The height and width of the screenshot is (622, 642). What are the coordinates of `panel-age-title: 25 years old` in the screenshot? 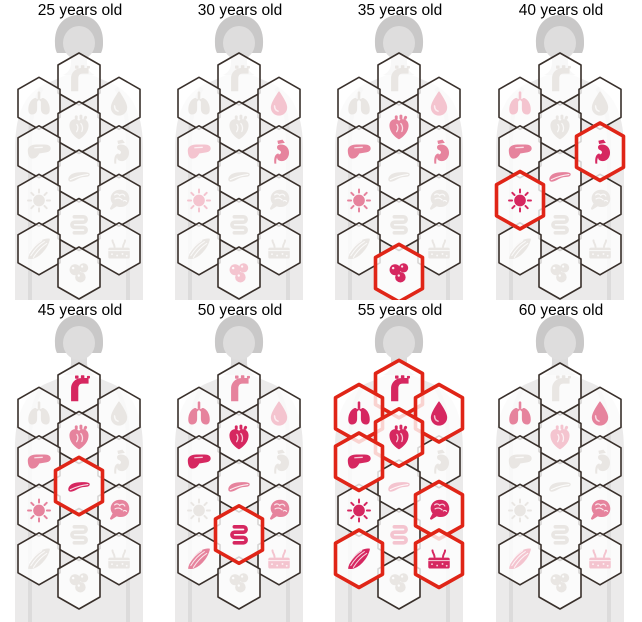 It's located at (80, 10).